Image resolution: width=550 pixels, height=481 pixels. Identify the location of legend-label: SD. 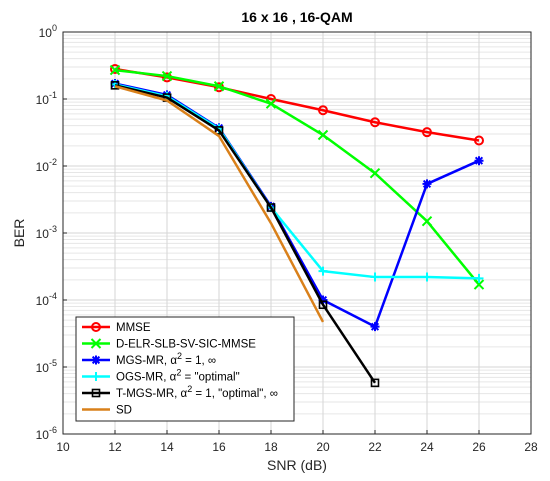
(124, 411).